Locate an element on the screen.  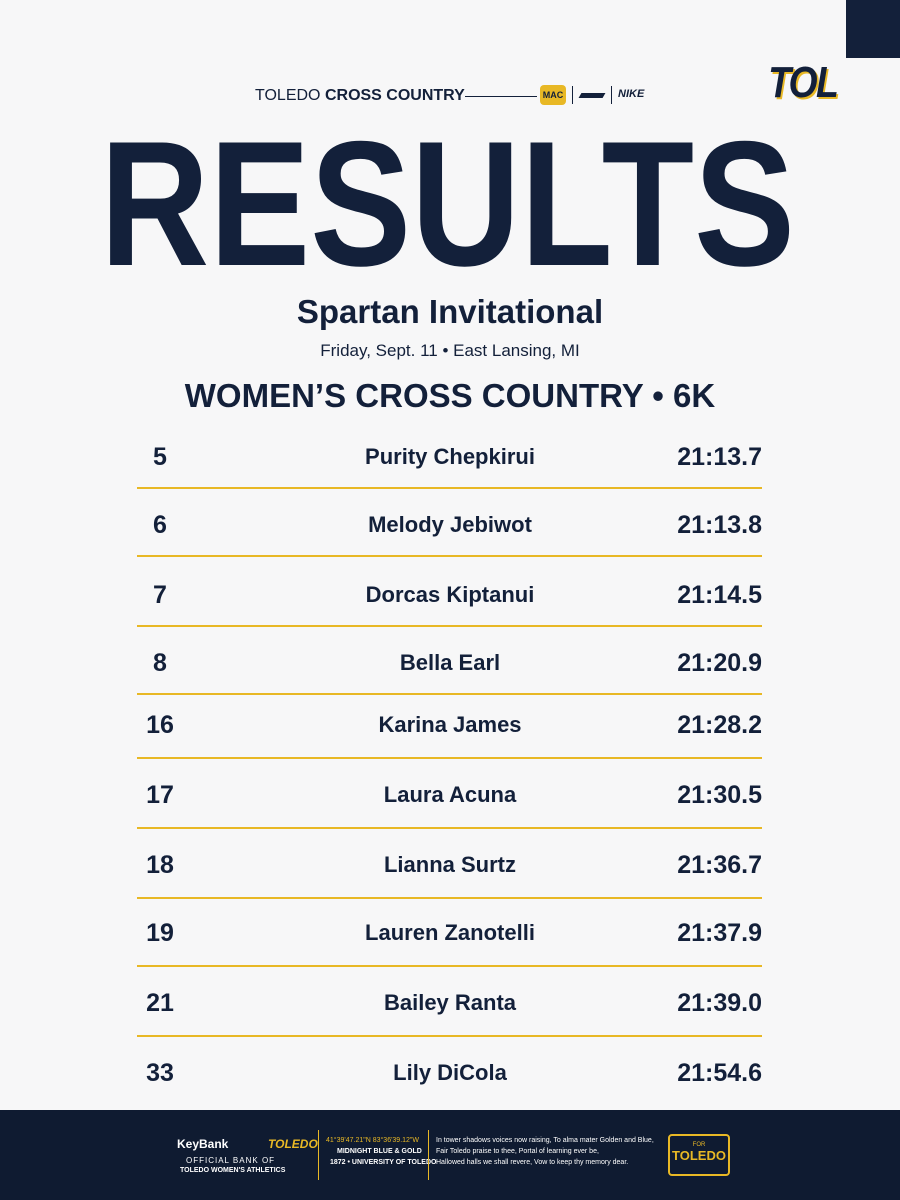
athlete-name: Lauren Zanotelli is located at coordinates (450, 932).